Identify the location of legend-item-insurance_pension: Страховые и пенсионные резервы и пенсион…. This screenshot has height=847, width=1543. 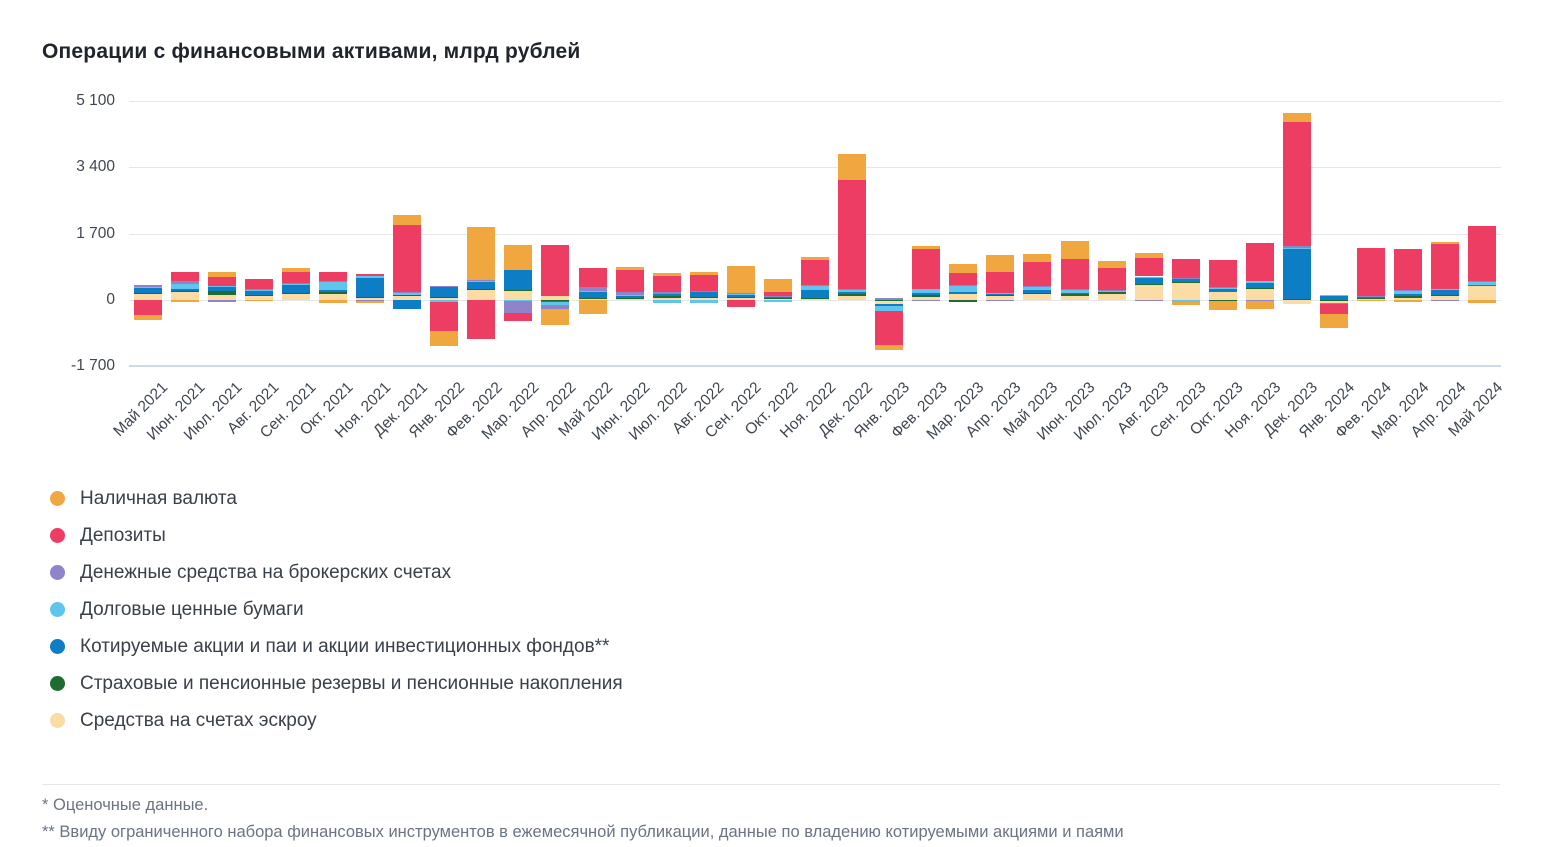
(336, 683).